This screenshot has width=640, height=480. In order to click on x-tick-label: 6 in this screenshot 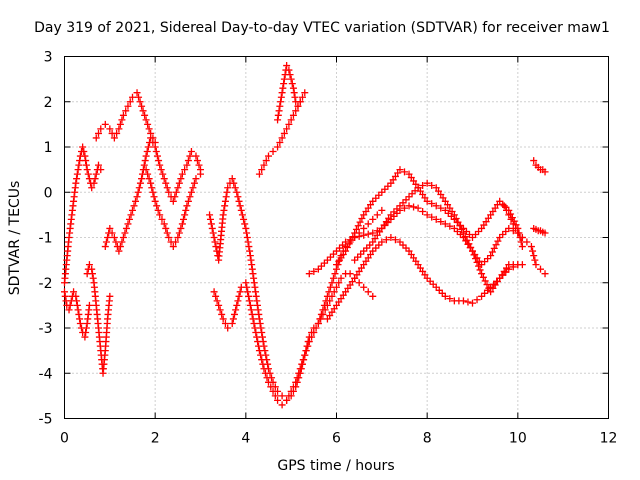, I will do `click(336, 439)`.